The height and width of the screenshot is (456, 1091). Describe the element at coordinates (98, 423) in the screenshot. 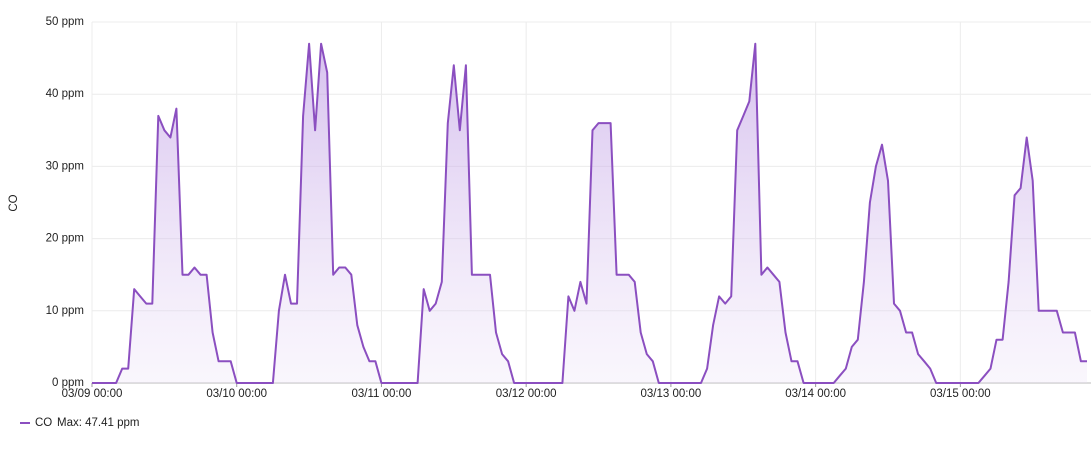

I see `legend-stat: Max: 47.41 ppm` at that location.